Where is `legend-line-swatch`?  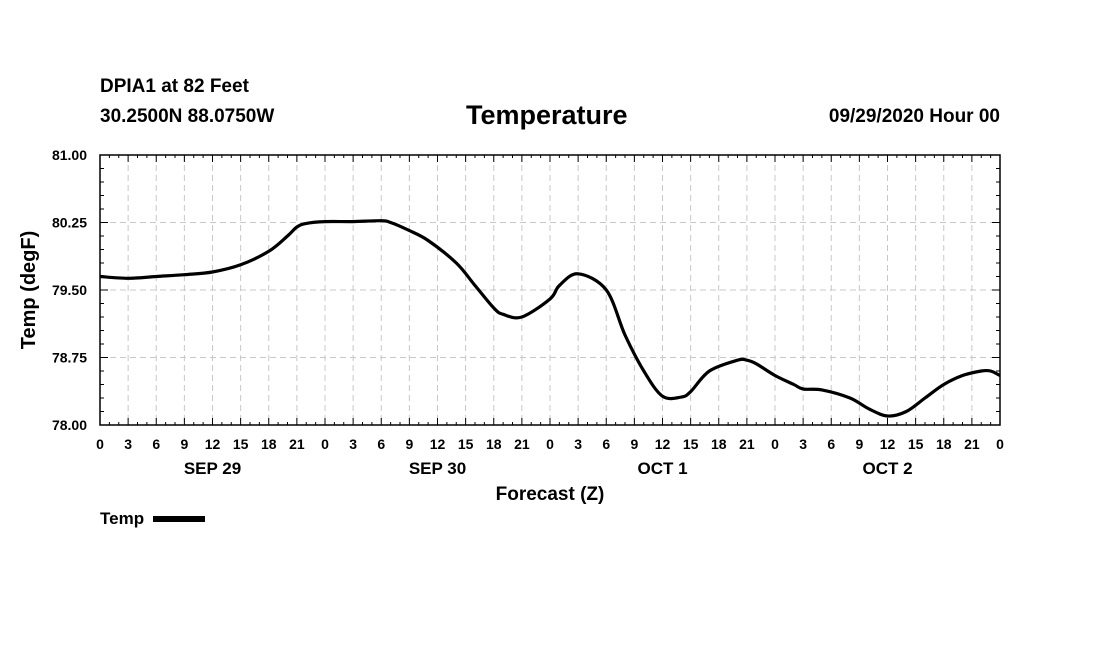
legend-line-swatch is located at coordinates (179, 519).